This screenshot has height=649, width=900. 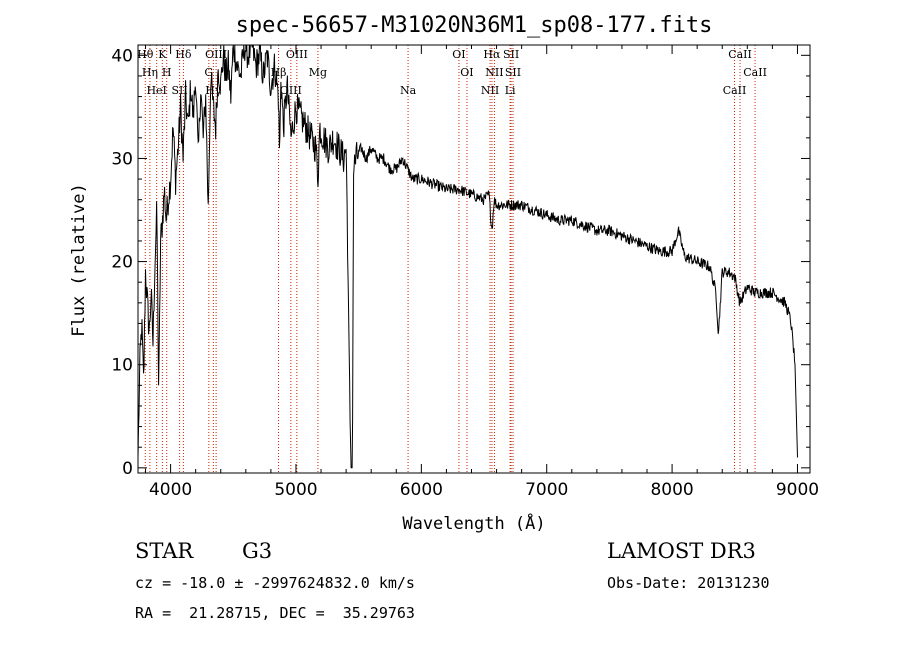 I want to click on y-tick-label: 30, so click(x=122, y=159).